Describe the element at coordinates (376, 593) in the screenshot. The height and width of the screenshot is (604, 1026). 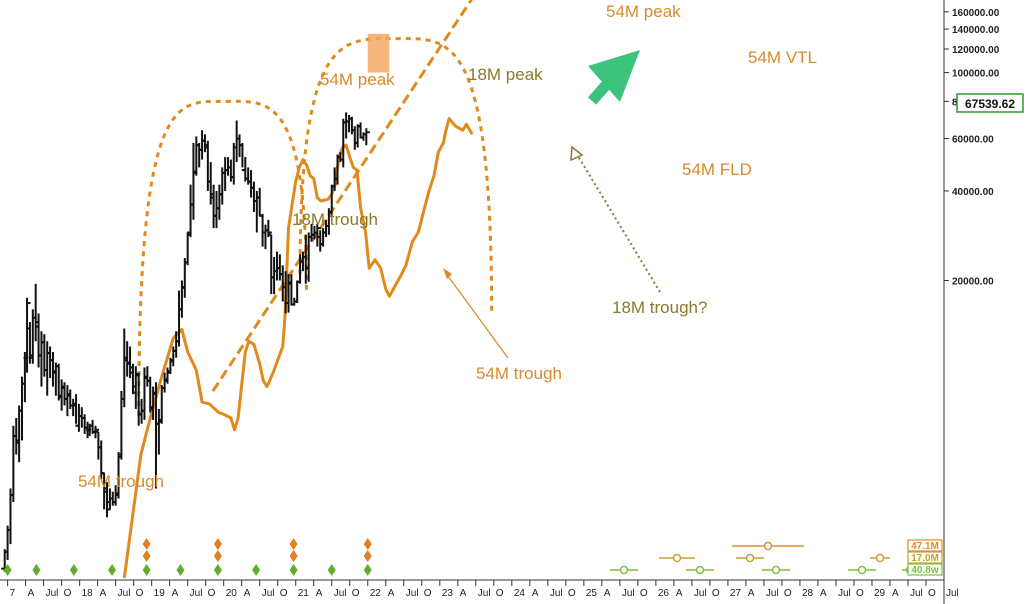
I see `x-tick-label: 22` at that location.